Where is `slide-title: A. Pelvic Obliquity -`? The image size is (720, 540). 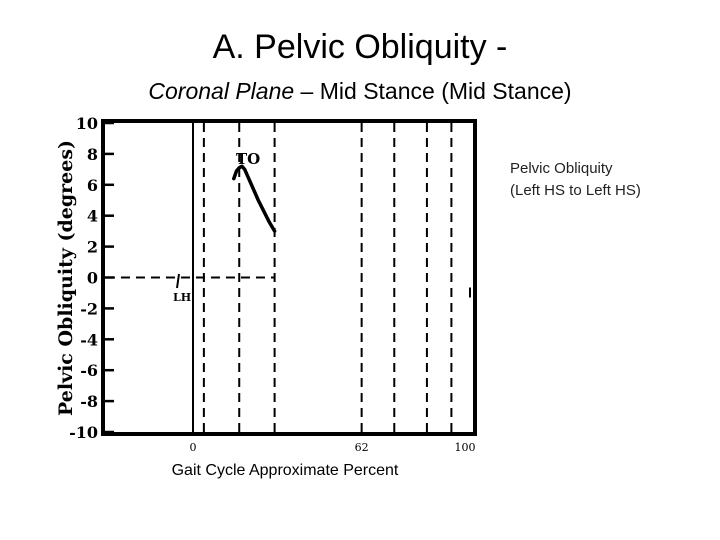
slide-title: A. Pelvic Obliquity - is located at coordinates (360, 47).